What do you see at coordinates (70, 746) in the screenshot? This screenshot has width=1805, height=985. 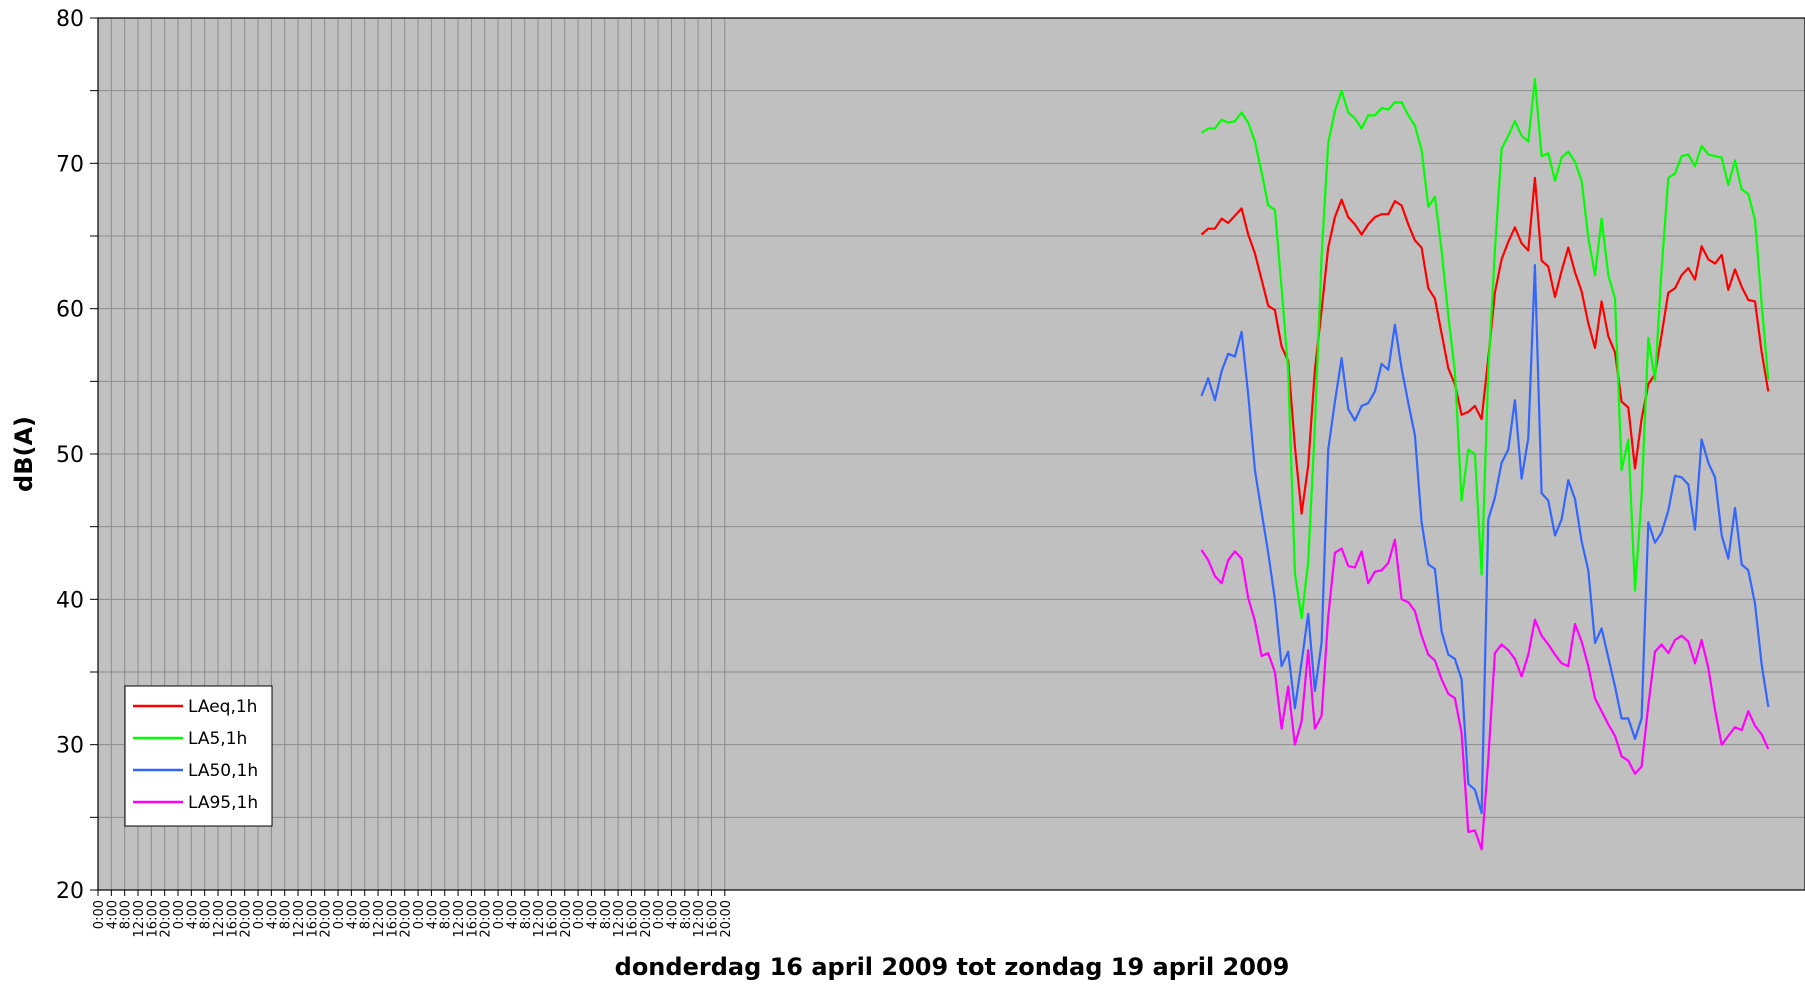 I see `y-tick-label: 30` at bounding box center [70, 746].